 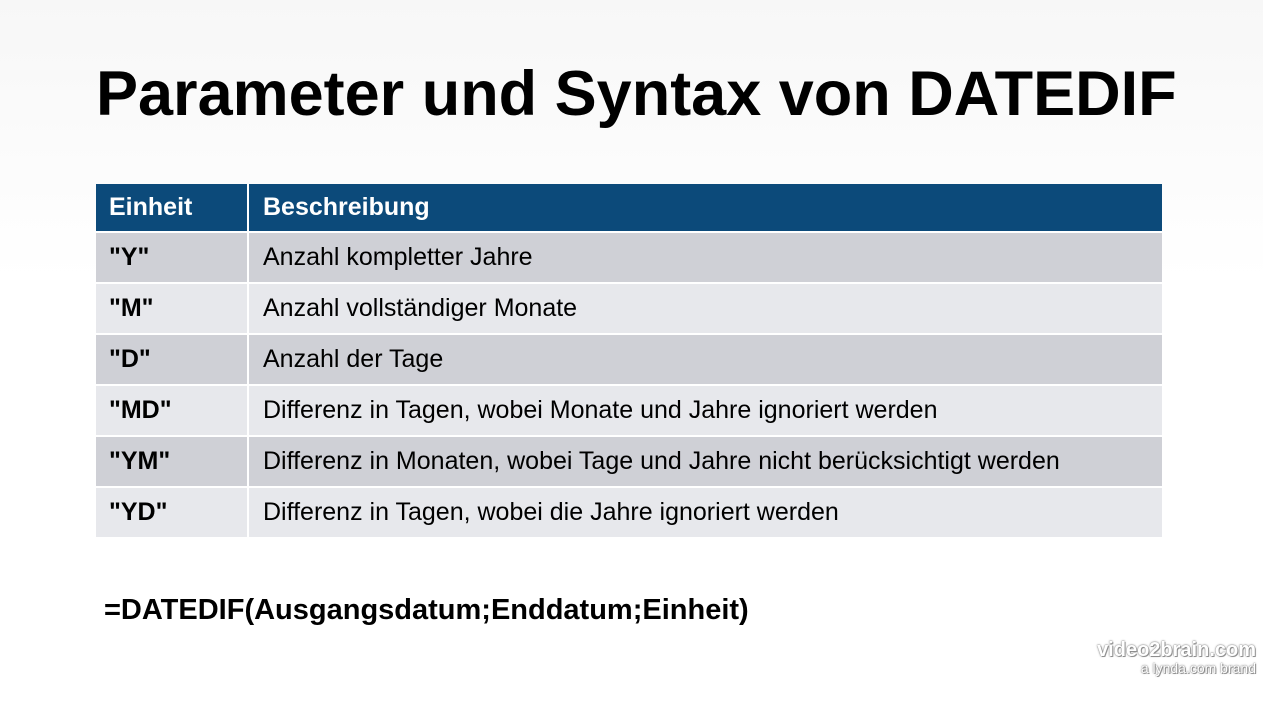 I want to click on unit-cell: "MD", so click(x=172, y=410).